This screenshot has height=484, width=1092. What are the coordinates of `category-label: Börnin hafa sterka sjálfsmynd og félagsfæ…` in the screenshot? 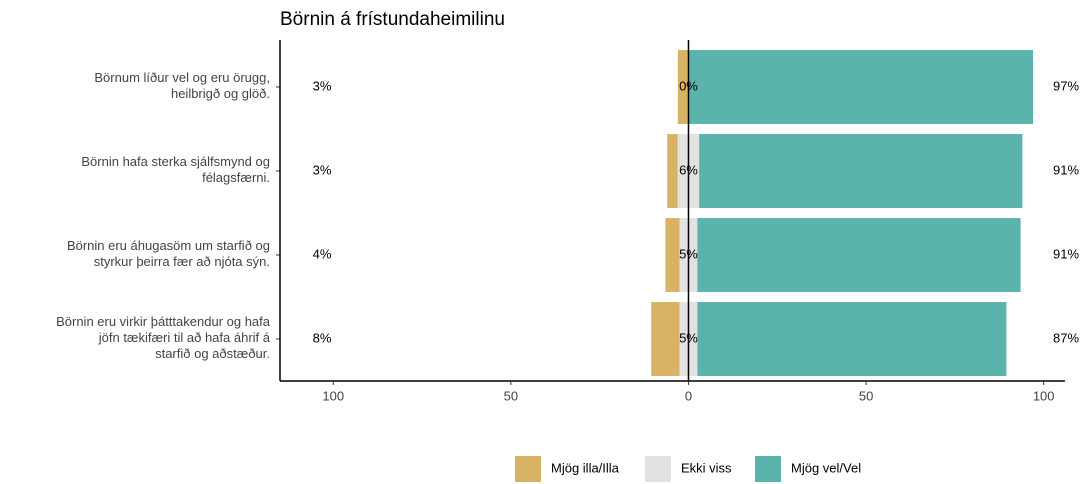 It's located at (175, 169).